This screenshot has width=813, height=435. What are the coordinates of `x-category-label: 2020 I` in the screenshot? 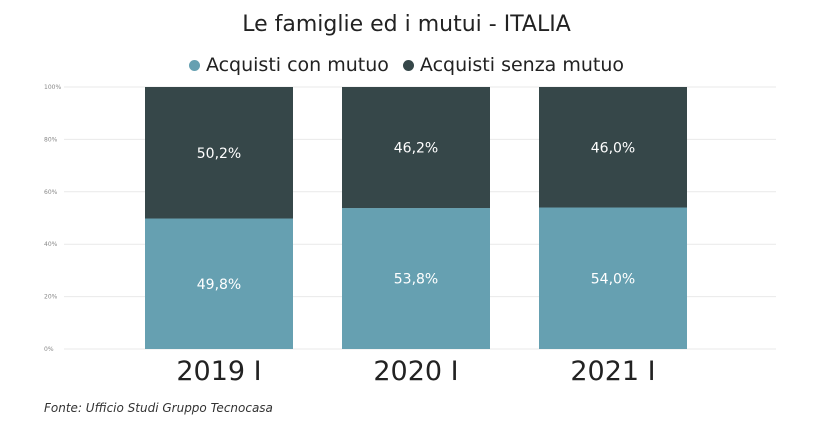 It's located at (415, 371).